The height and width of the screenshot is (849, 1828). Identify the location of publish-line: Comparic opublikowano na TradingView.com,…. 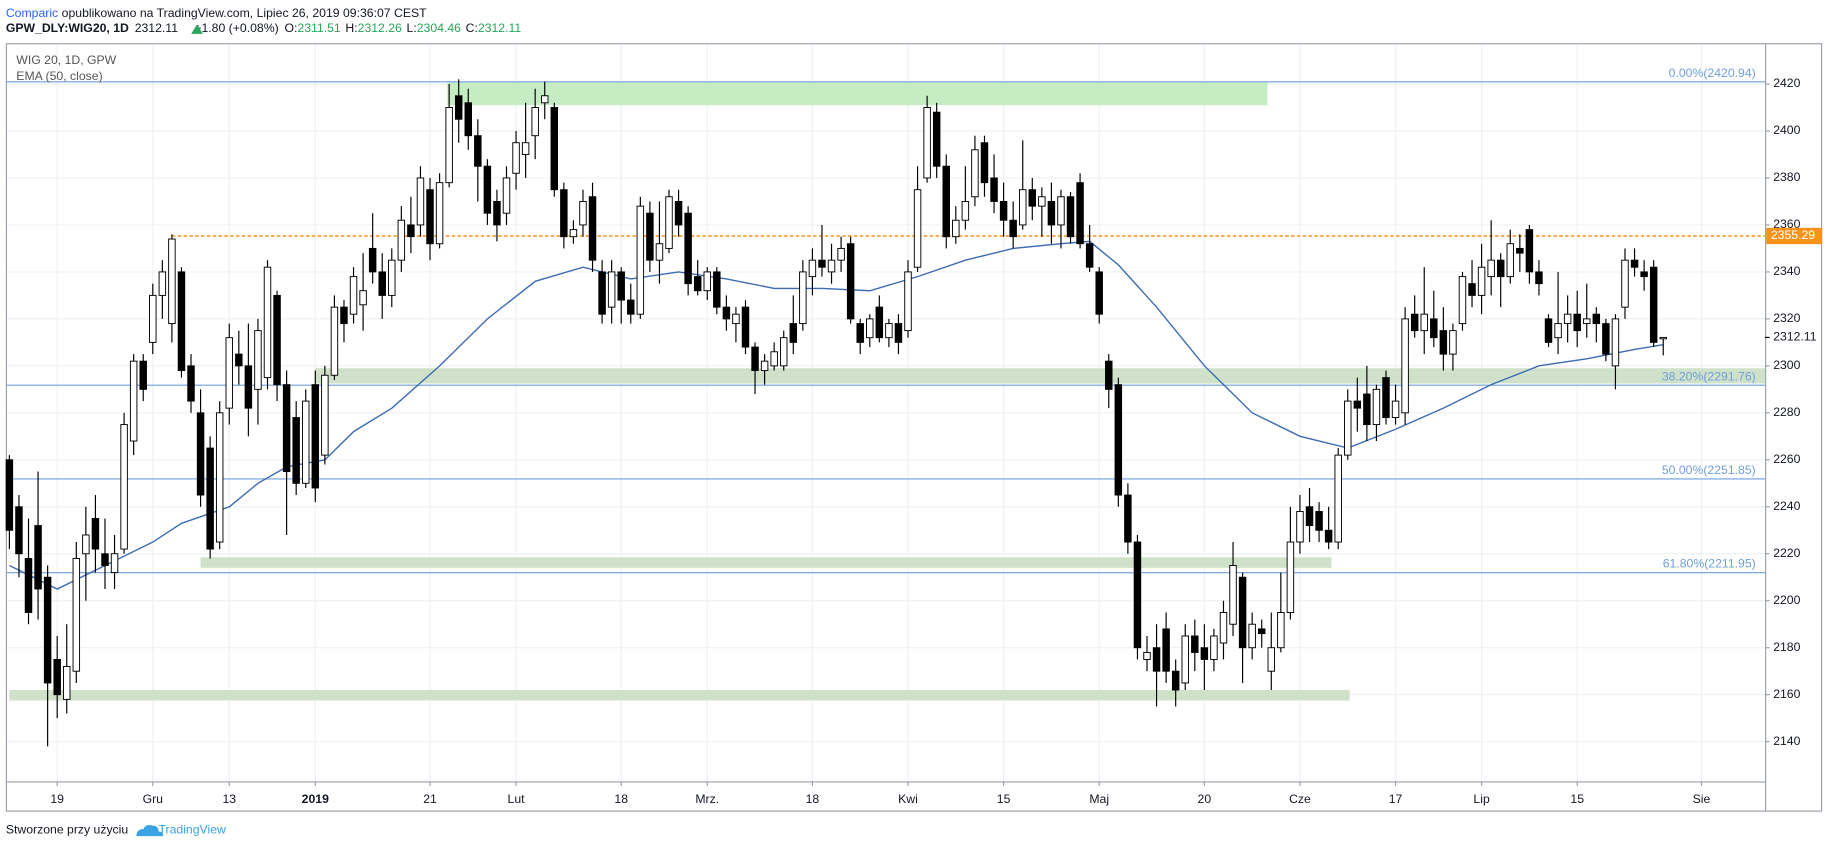
(216, 13).